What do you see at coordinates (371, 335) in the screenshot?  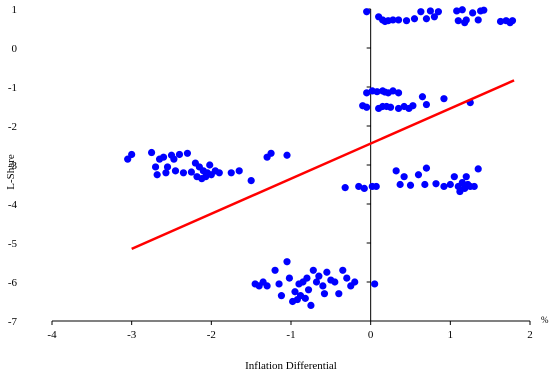 I see `x-tick-label: 0` at bounding box center [371, 335].